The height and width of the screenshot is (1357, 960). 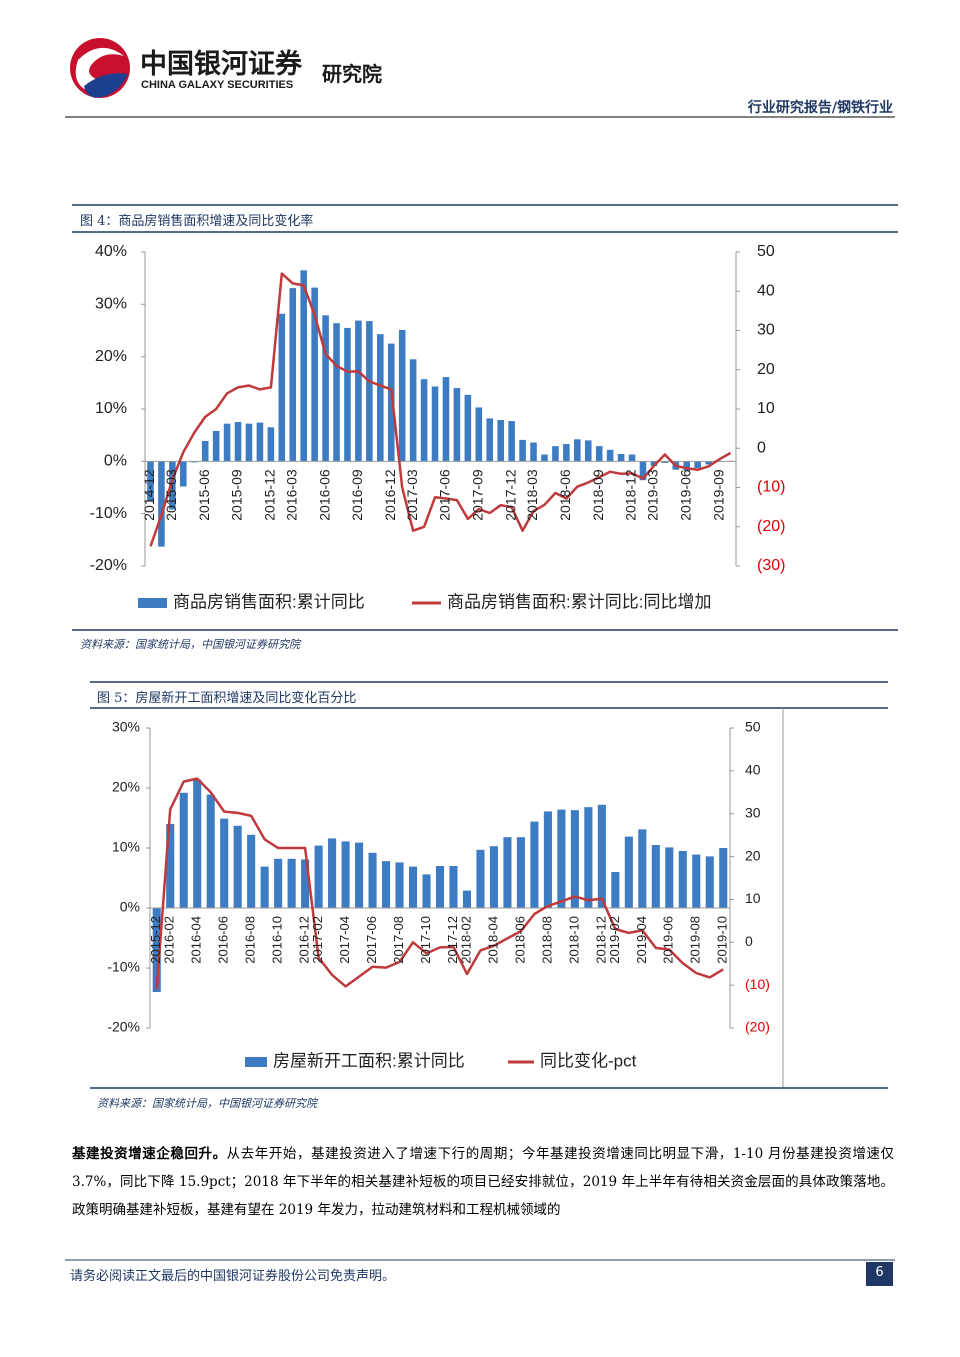 What do you see at coordinates (291, 495) in the screenshot?
I see `x-tick-label: 2016-03` at bounding box center [291, 495].